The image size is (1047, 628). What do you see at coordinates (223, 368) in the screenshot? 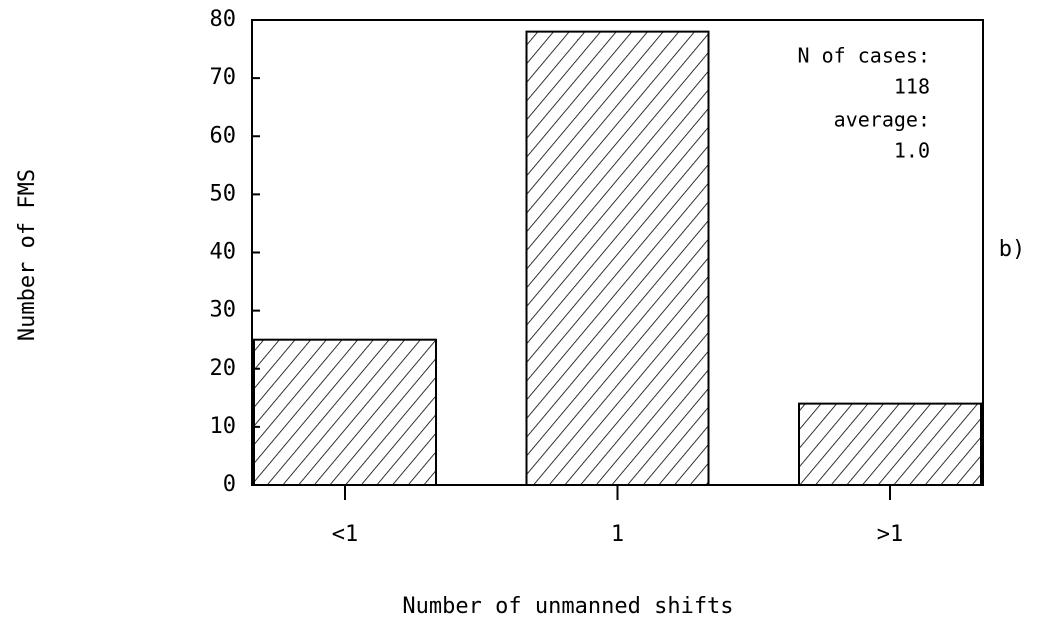
I see `y-tick-label: 20` at bounding box center [223, 368].